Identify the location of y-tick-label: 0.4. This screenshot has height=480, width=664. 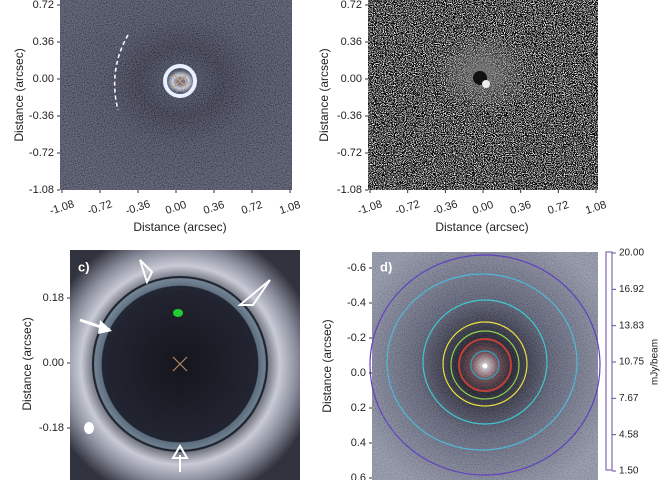
(358, 443).